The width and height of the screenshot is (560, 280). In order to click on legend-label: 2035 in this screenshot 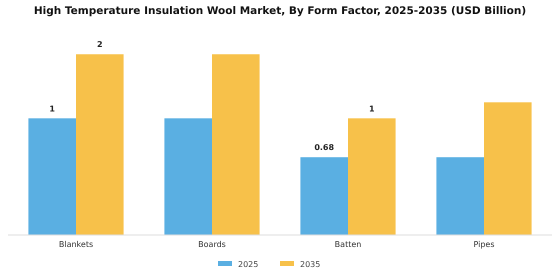, I will do `click(310, 265)`.